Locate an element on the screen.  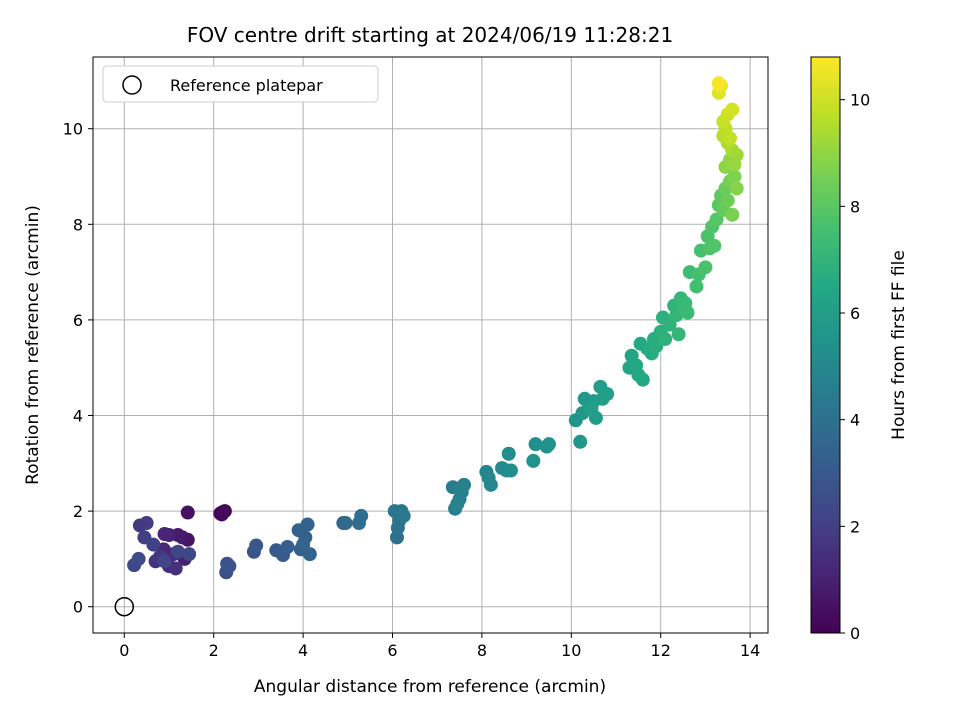
x-tick-label: 4 is located at coordinates (303, 650).